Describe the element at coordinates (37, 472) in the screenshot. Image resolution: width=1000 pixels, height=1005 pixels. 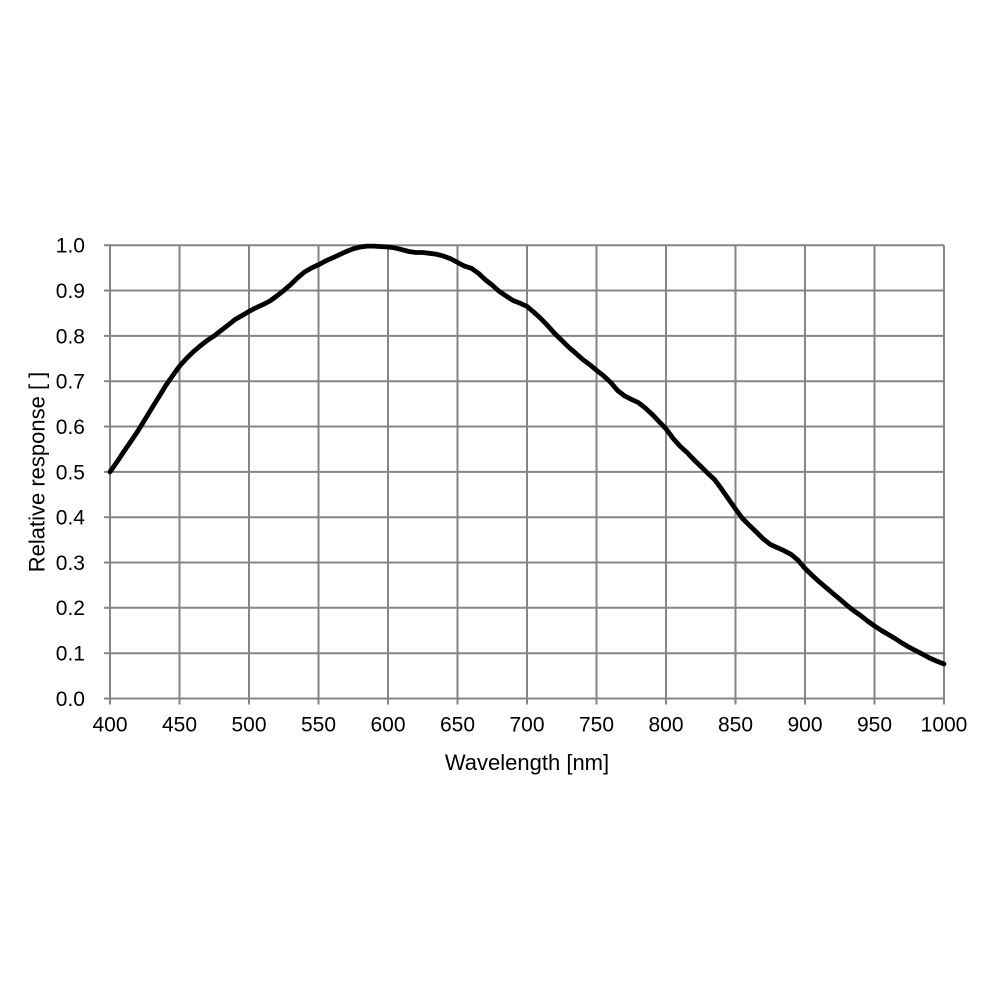
I see `svg-text: Relative response [ ]` at that location.